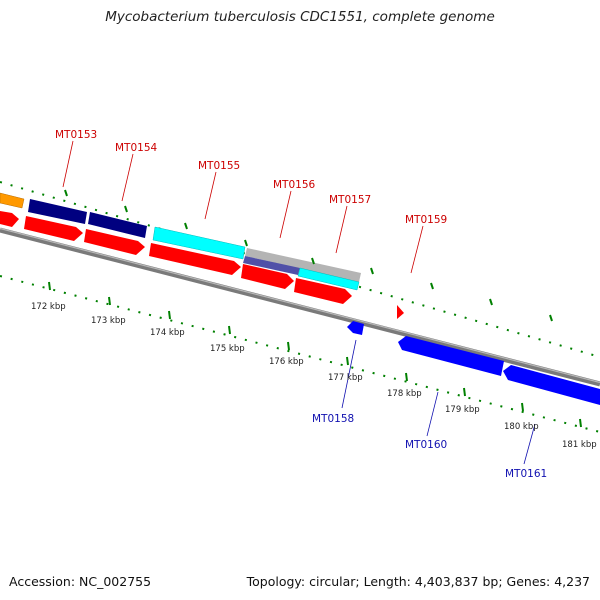 The image size is (600, 600). Describe the element at coordinates (271, 265) in the screenshot. I see `purple-feature-mt0156` at that location.